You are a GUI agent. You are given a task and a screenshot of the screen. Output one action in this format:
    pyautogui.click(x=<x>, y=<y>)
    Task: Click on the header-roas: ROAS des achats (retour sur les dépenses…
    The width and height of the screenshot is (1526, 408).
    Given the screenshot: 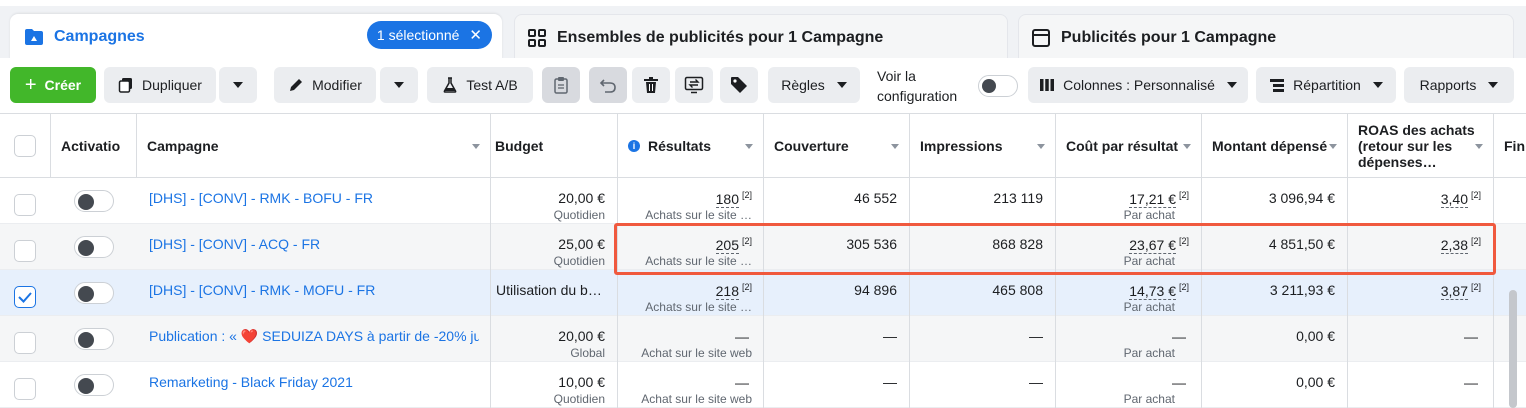 What is the action you would take?
    pyautogui.click(x=1421, y=146)
    